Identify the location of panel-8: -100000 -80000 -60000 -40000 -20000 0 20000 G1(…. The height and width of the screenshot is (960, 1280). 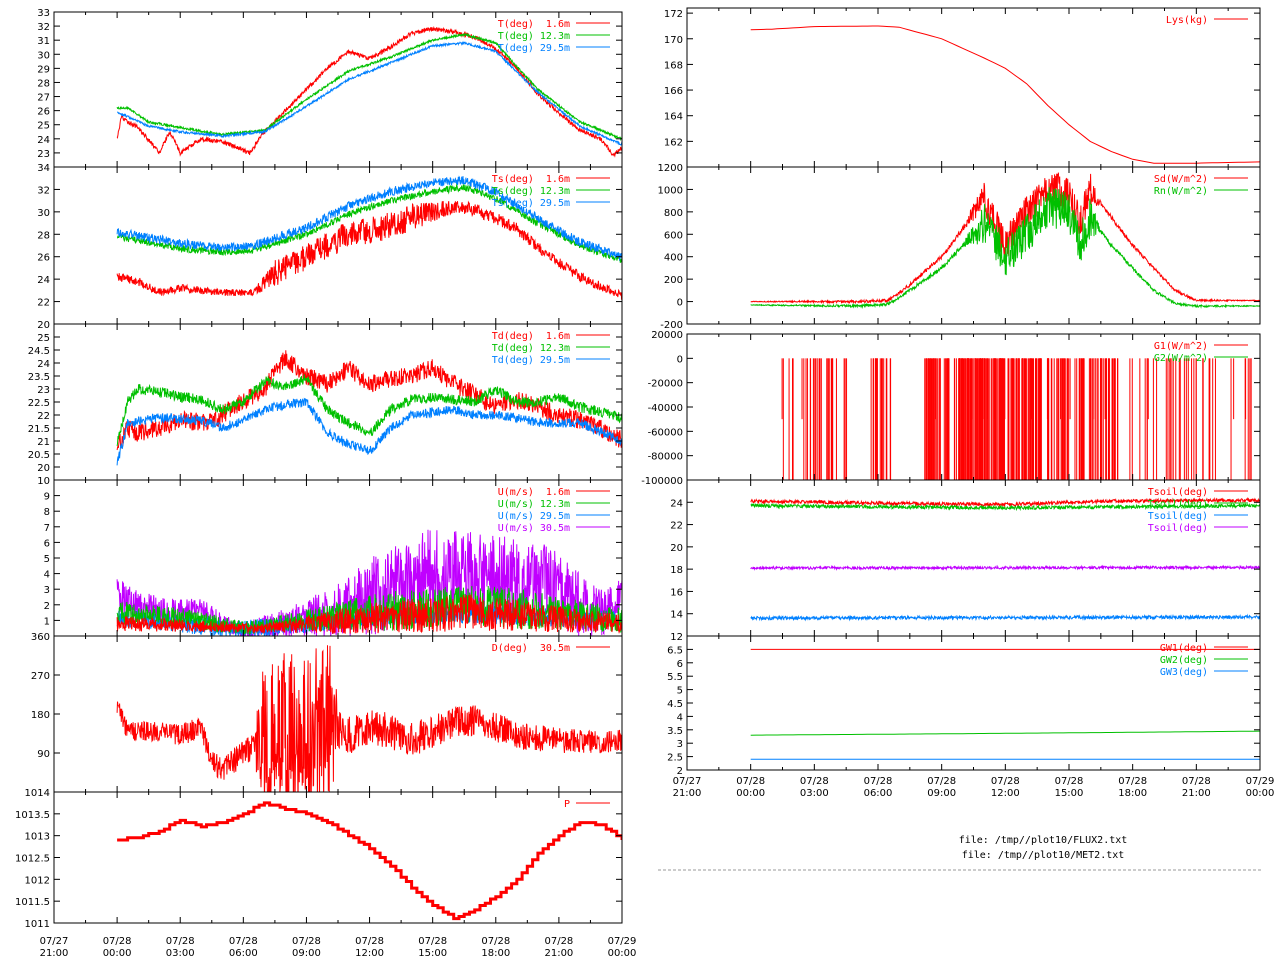
(951, 408).